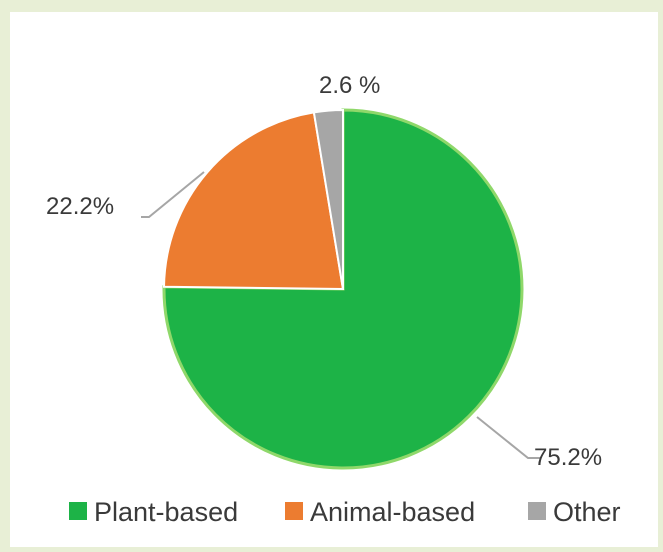  Describe the element at coordinates (294, 511) in the screenshot. I see `legend-swatch-animal-based` at that location.